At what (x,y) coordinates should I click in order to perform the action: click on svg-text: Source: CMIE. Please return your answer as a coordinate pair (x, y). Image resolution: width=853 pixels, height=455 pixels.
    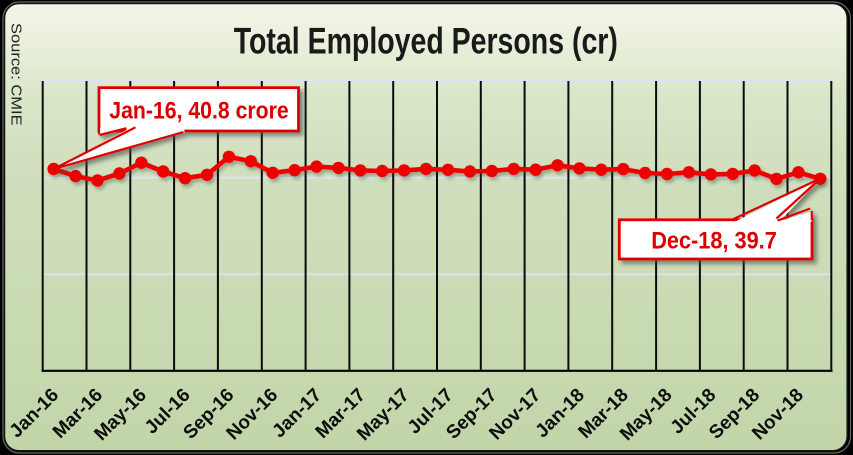
    Looking at the image, I should click on (16, 74).